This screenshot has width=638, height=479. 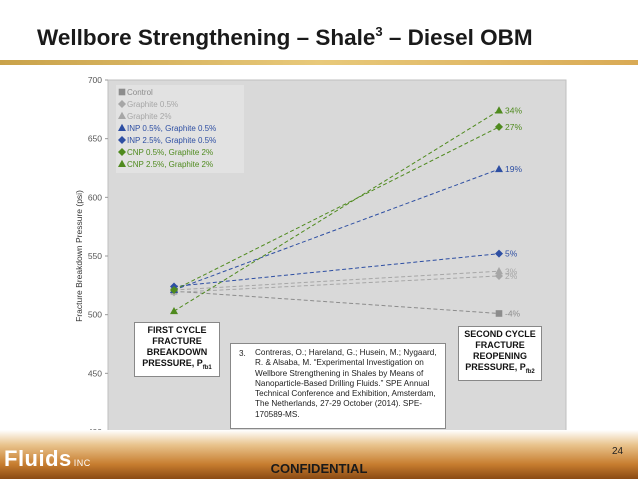 What do you see at coordinates (319, 62) in the screenshot?
I see `title-rule` at bounding box center [319, 62].